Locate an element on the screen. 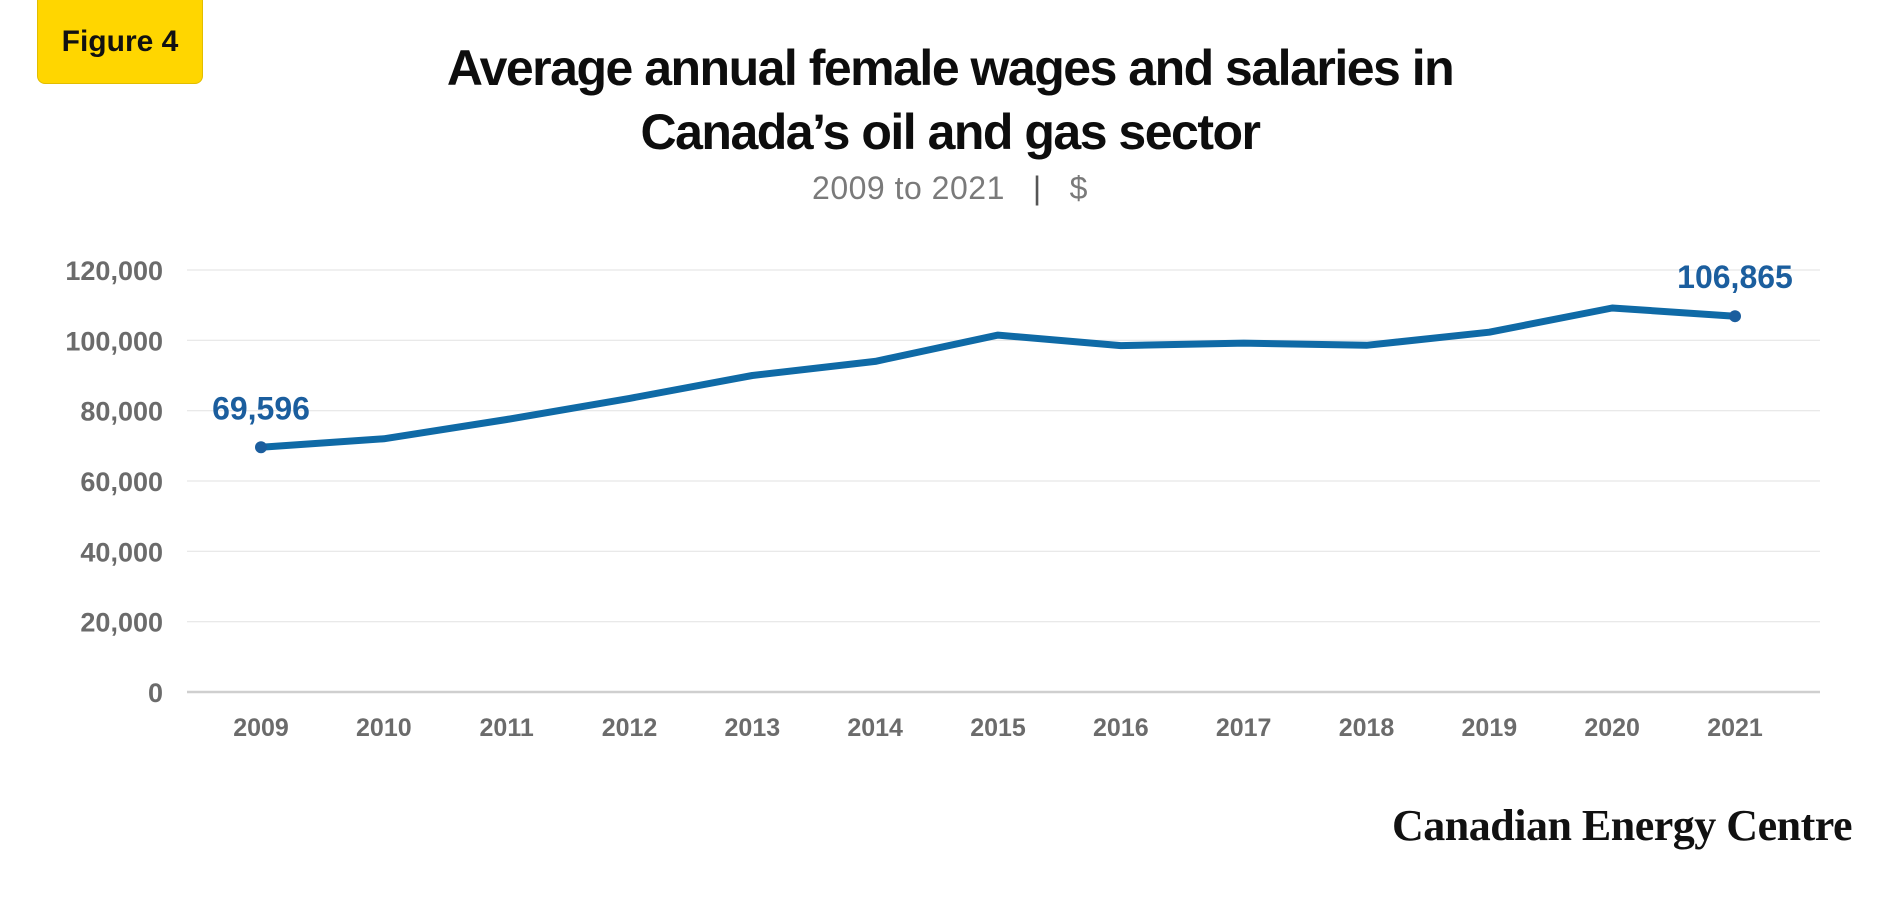  data-points is located at coordinates (998, 382).